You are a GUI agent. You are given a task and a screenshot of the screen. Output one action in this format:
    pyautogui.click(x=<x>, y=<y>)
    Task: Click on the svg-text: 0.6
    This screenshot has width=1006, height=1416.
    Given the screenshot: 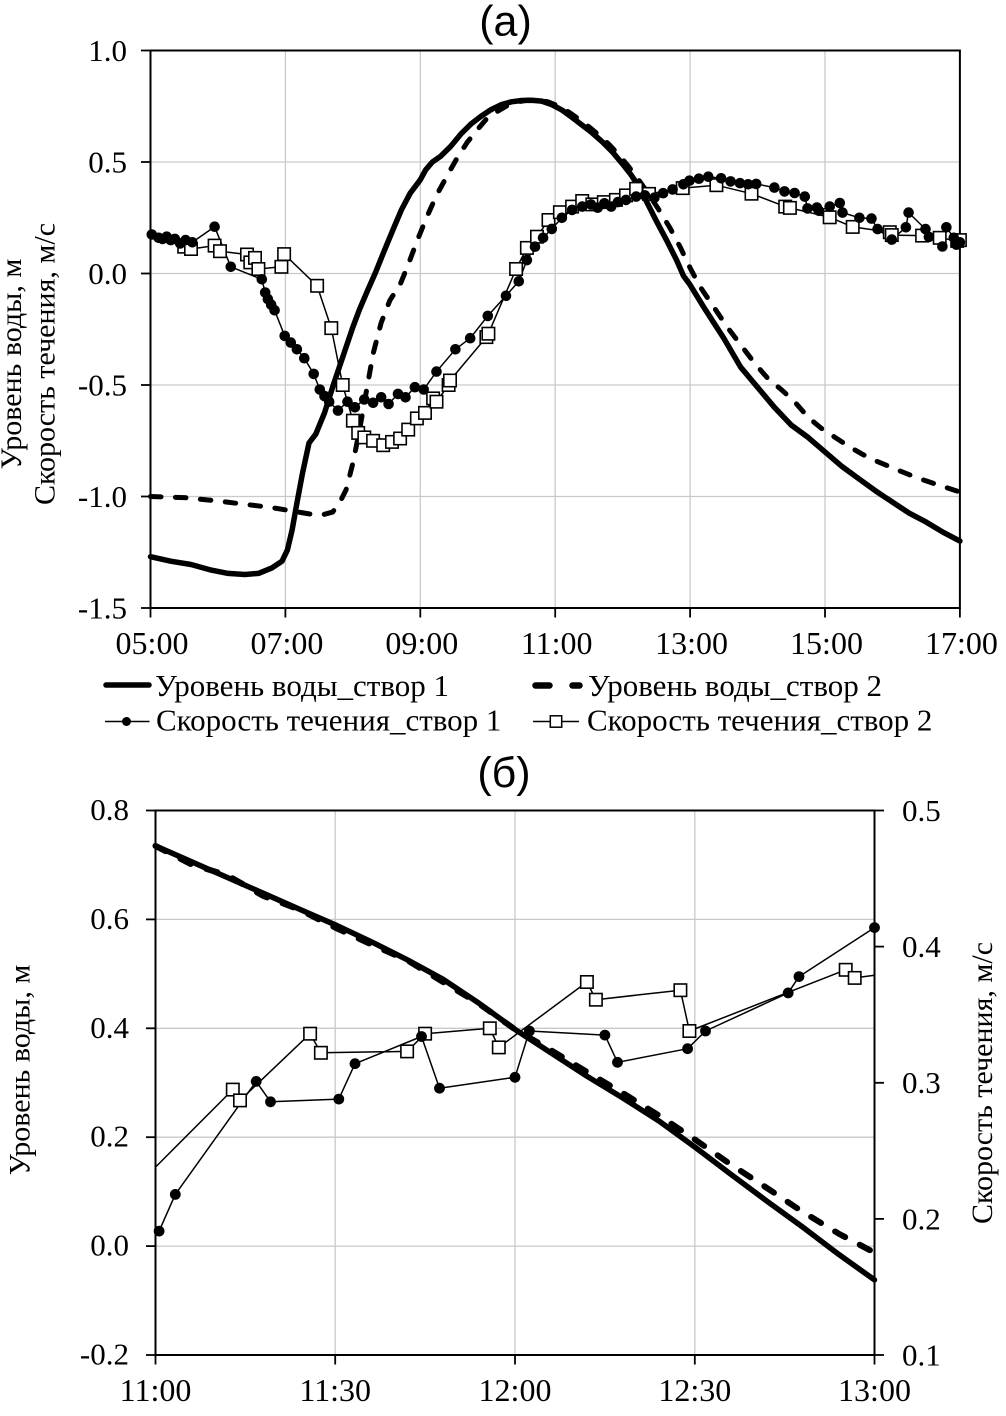 What is the action you would take?
    pyautogui.click(x=109, y=918)
    